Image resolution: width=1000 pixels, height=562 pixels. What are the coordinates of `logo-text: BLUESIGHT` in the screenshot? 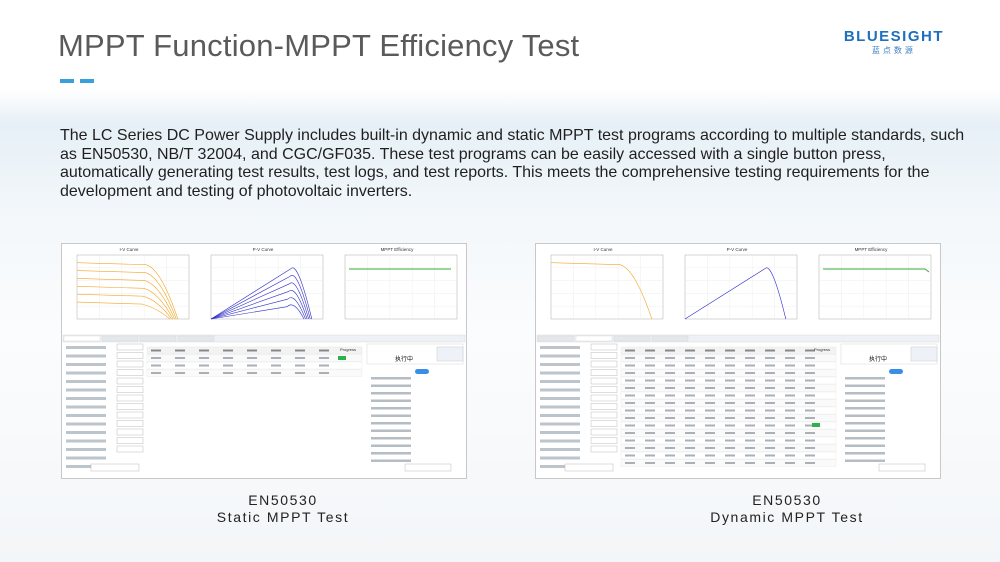 It's located at (893, 36).